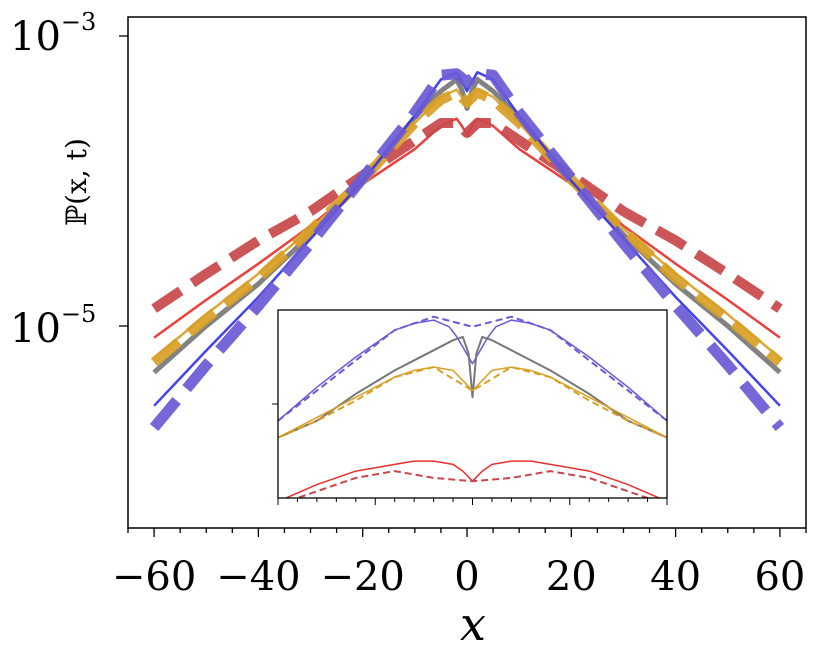 The height and width of the screenshot is (670, 830). Describe the element at coordinates (466, 577) in the screenshot. I see `x-tick-label: 0` at that location.